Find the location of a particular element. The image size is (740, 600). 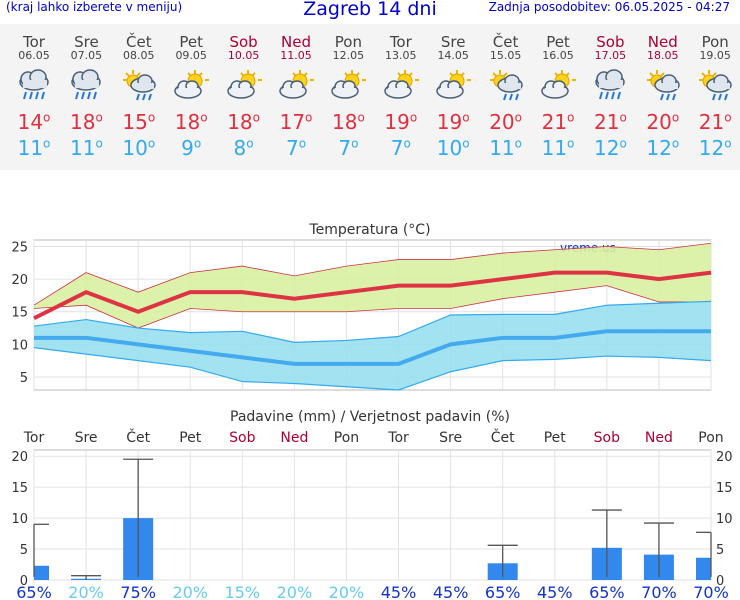

page-title: Zagreb 14 dni is located at coordinates (370, 10).